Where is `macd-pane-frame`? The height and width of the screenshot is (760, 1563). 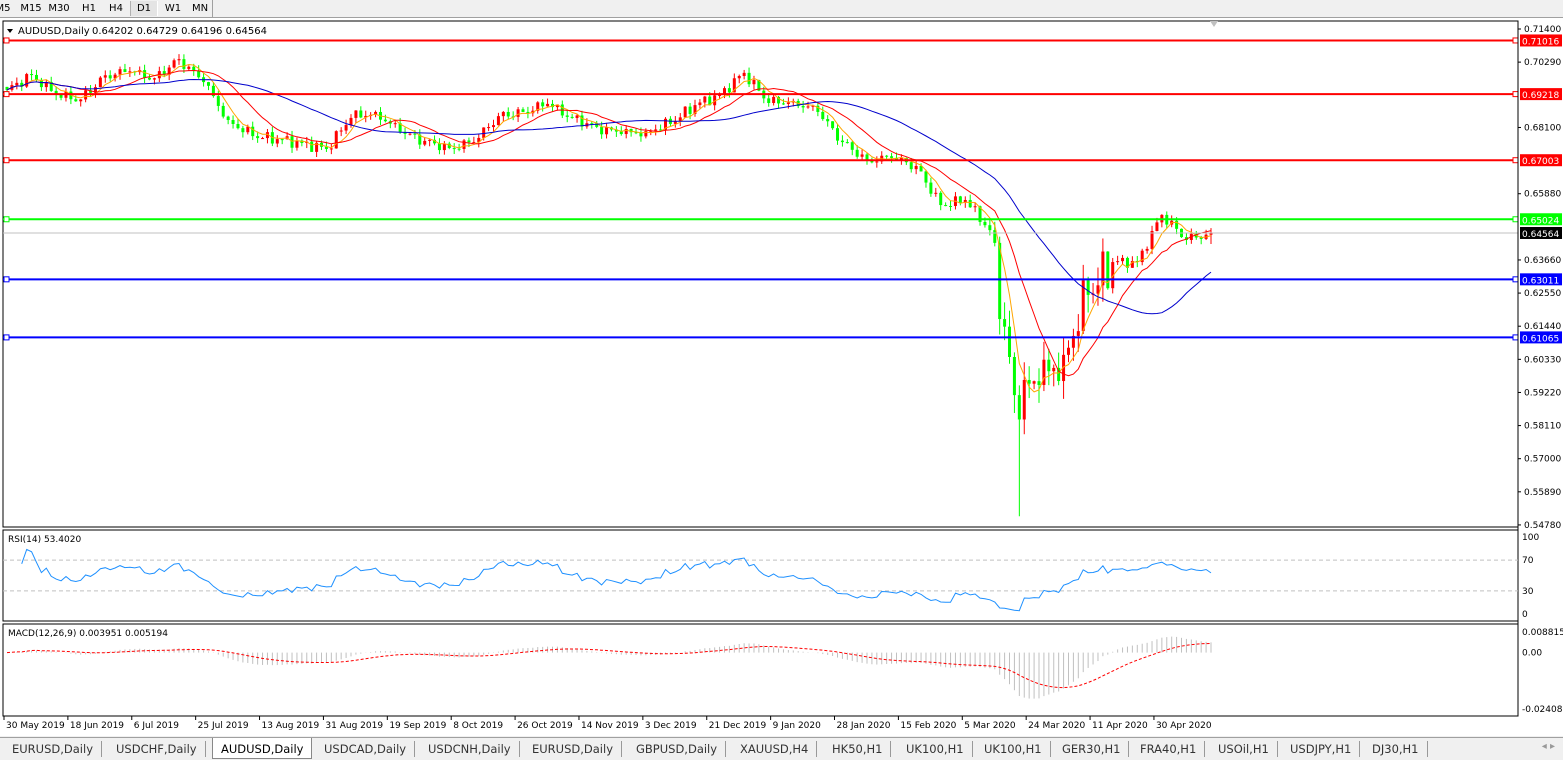
macd-pane-frame is located at coordinates (760, 670).